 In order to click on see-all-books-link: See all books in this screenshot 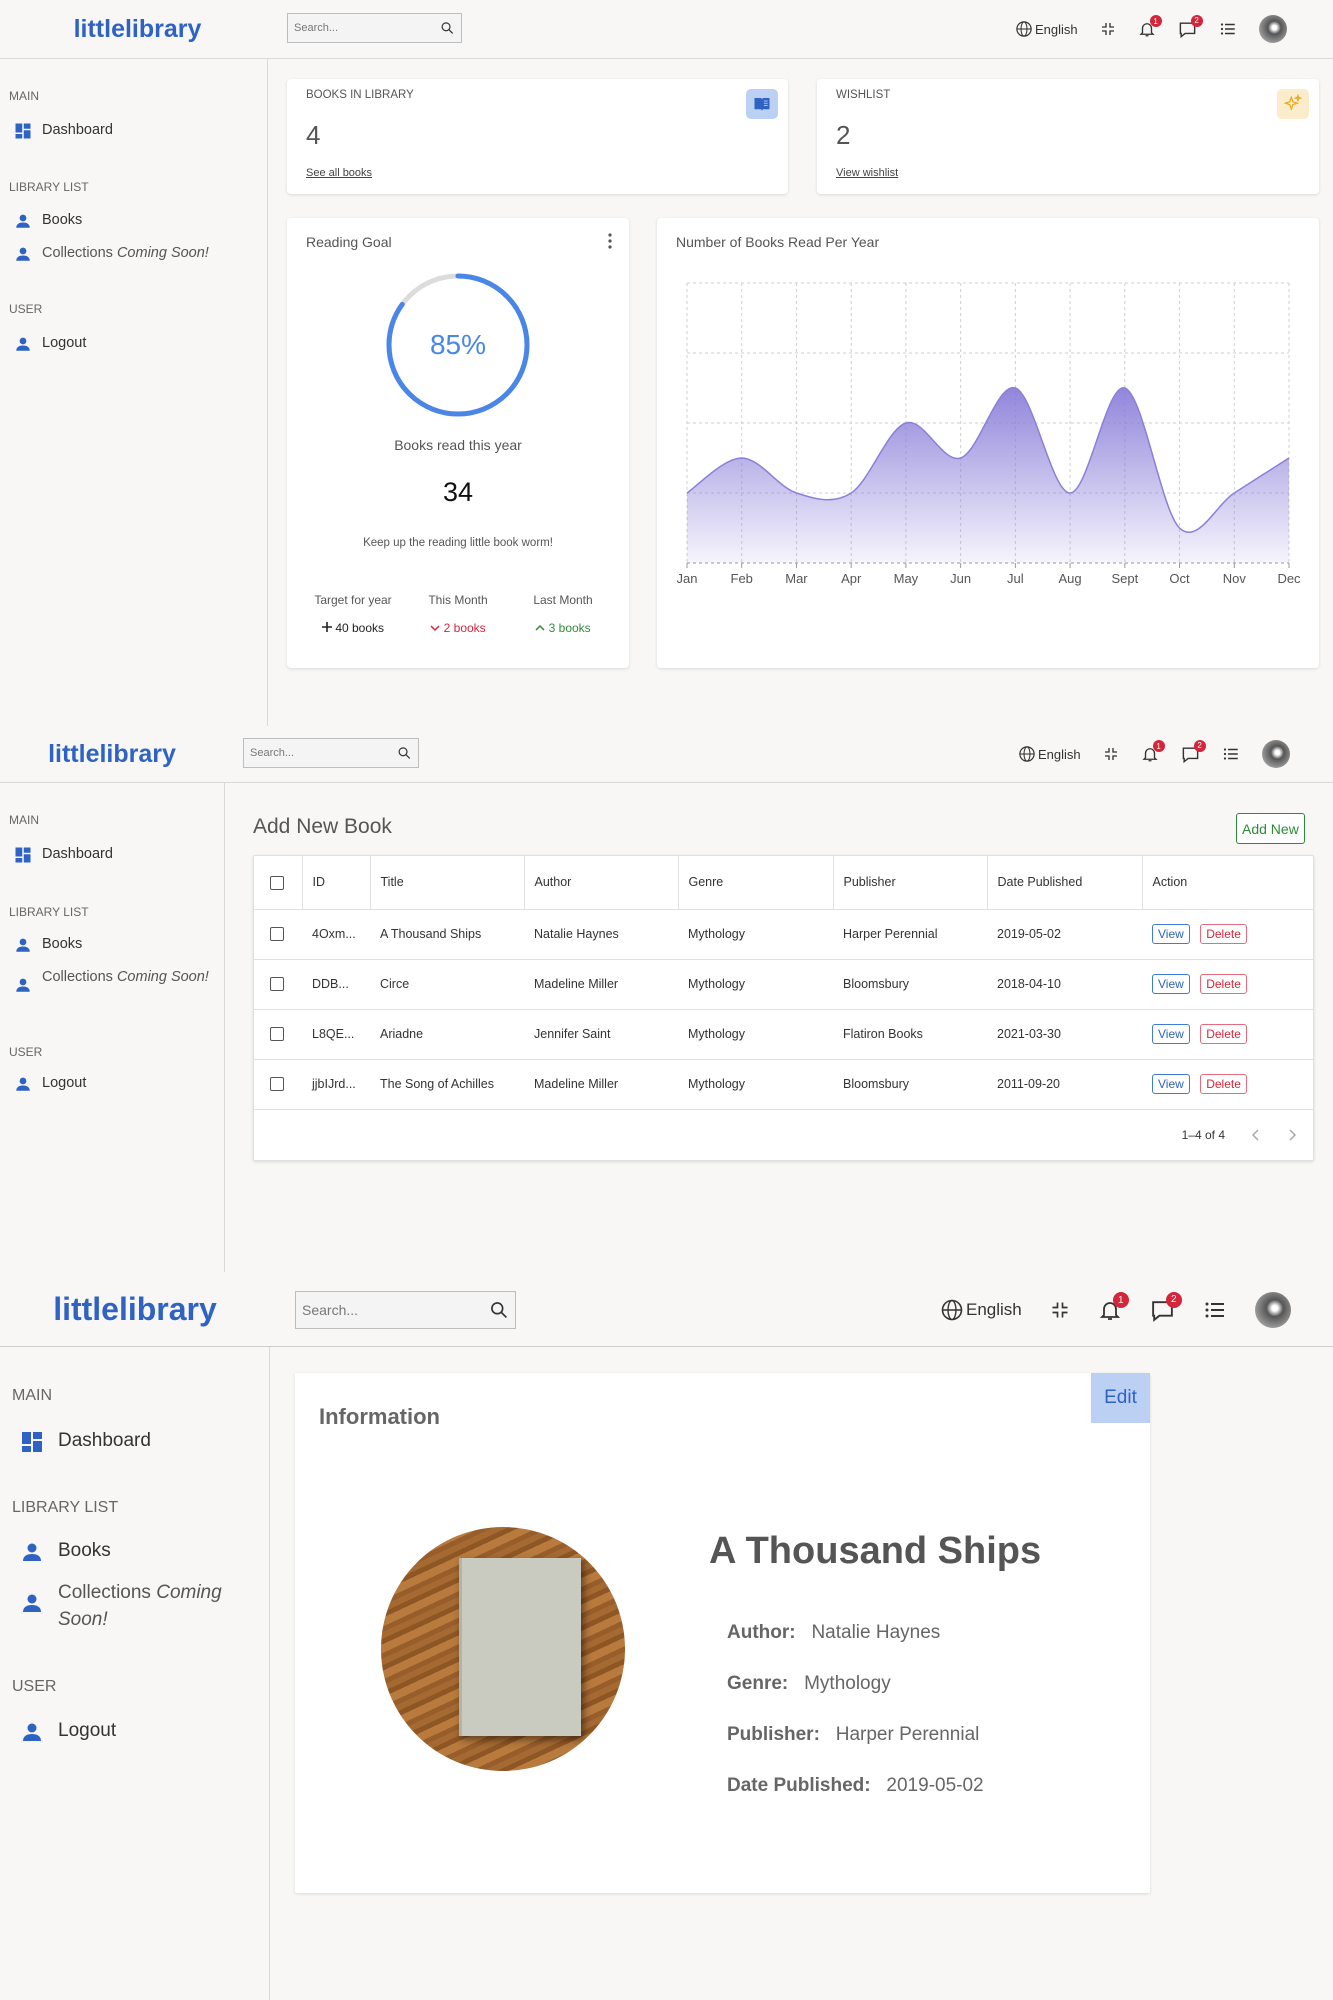, I will do `click(339, 173)`.